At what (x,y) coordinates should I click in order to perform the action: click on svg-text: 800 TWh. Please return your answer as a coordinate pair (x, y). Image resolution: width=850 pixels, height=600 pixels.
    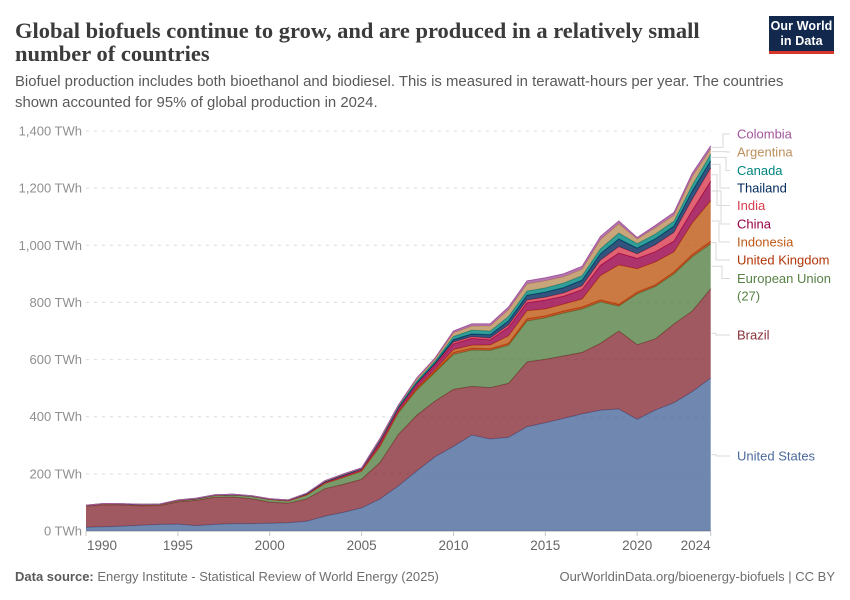
    Looking at the image, I should click on (55, 302).